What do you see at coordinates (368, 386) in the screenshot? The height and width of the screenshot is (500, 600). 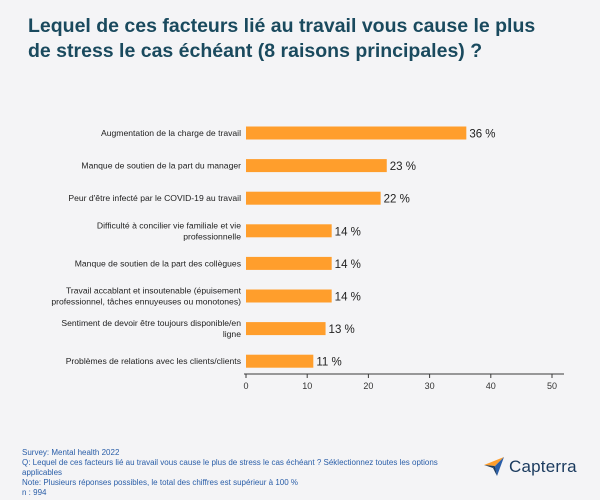 I see `x-tick-label: 20` at bounding box center [368, 386].